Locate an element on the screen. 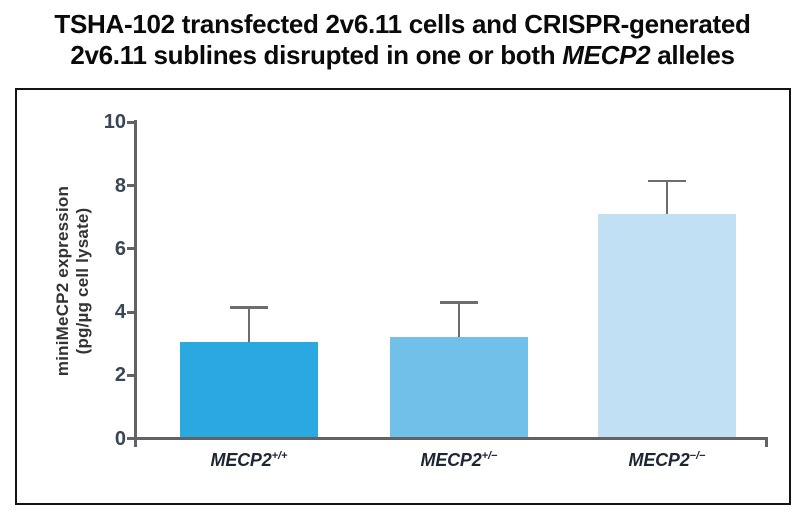 Image resolution: width=805 pixels, height=514 pixels. category-label: MECP2+/− is located at coordinates (459, 460).